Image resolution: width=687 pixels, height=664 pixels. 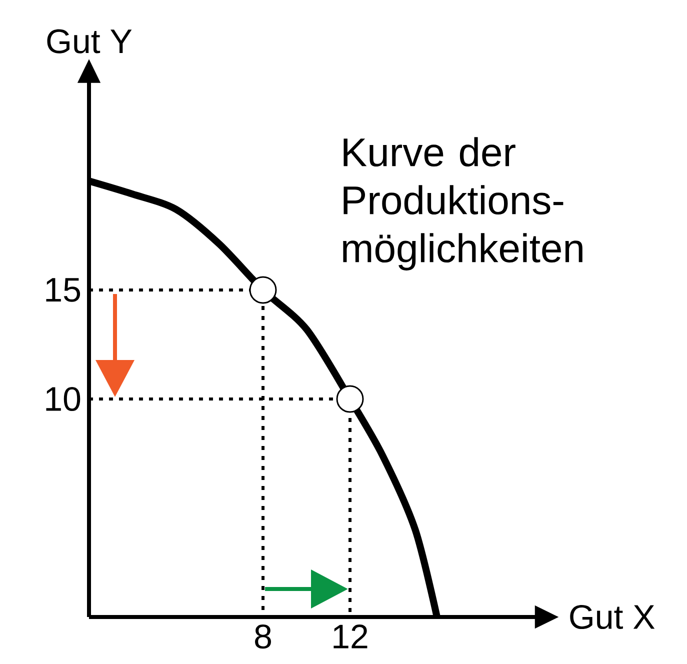 I want to click on y-axis-title: Gut Y, so click(x=89, y=41).